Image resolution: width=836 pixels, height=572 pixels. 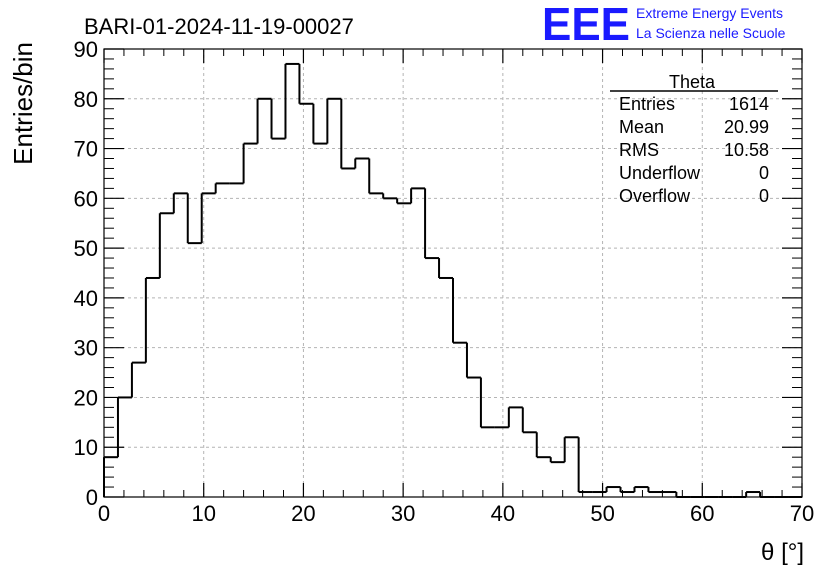 I want to click on stats-row-label: Entries, so click(x=647, y=104).